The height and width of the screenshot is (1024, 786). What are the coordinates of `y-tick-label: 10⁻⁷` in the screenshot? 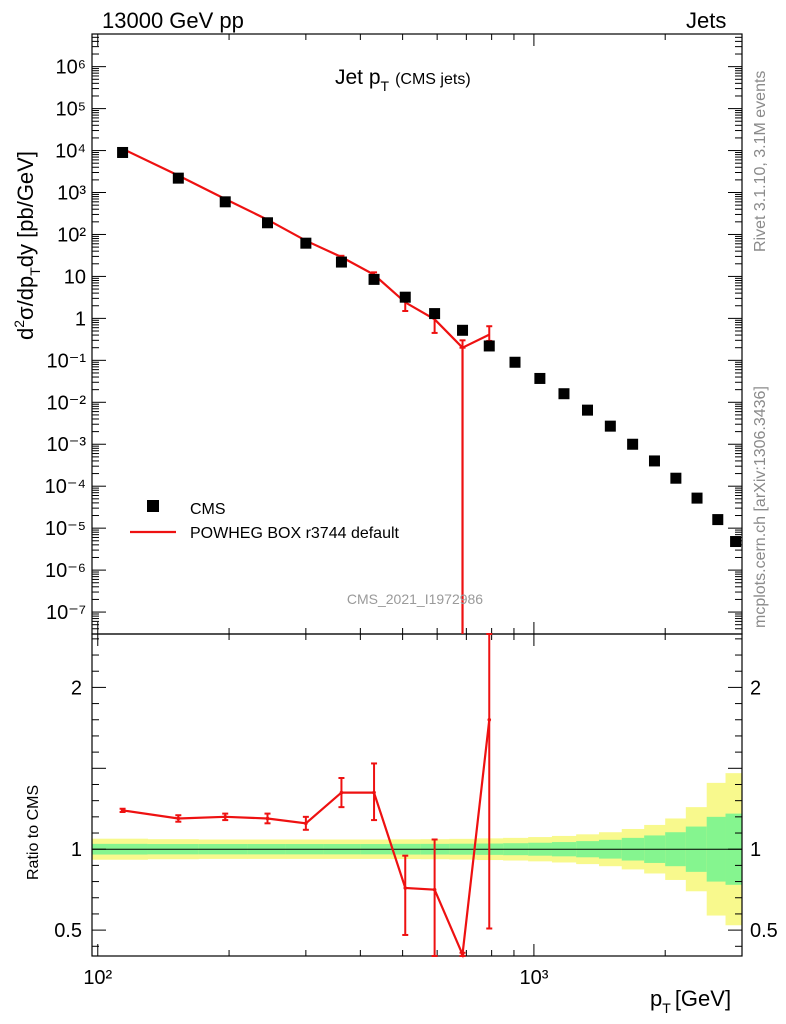 It's located at (66, 613).